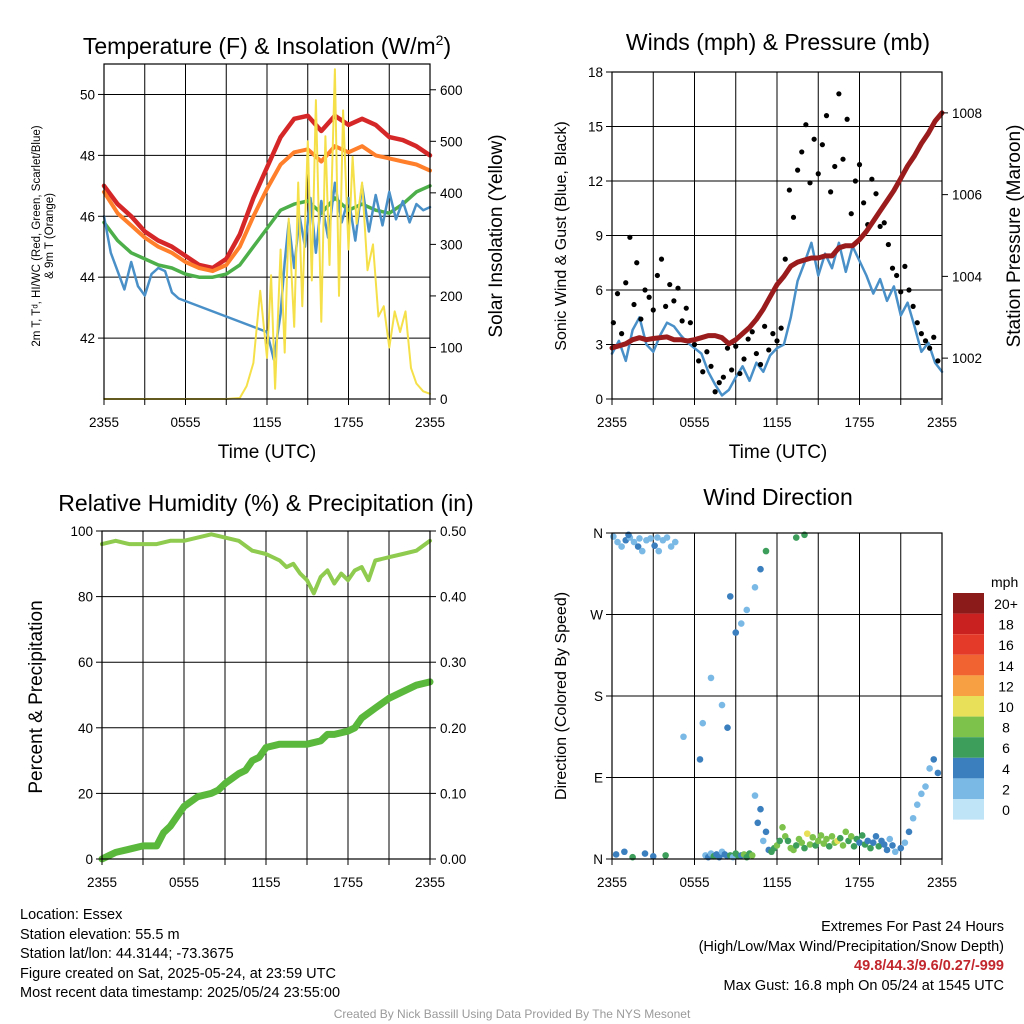 This screenshot has width=1024, height=1024. What do you see at coordinates (453, 597) in the screenshot?
I see `y2-tick-label: 0.40` at bounding box center [453, 597].